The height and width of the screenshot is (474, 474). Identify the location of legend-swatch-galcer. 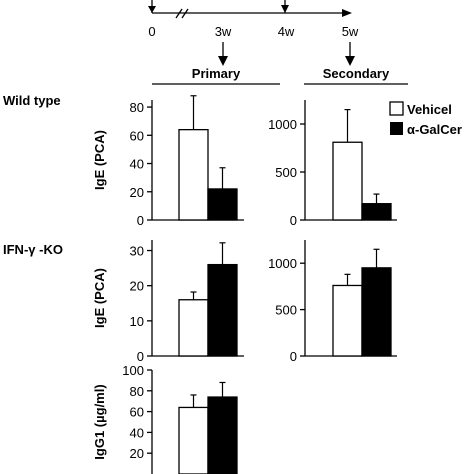
(396, 128).